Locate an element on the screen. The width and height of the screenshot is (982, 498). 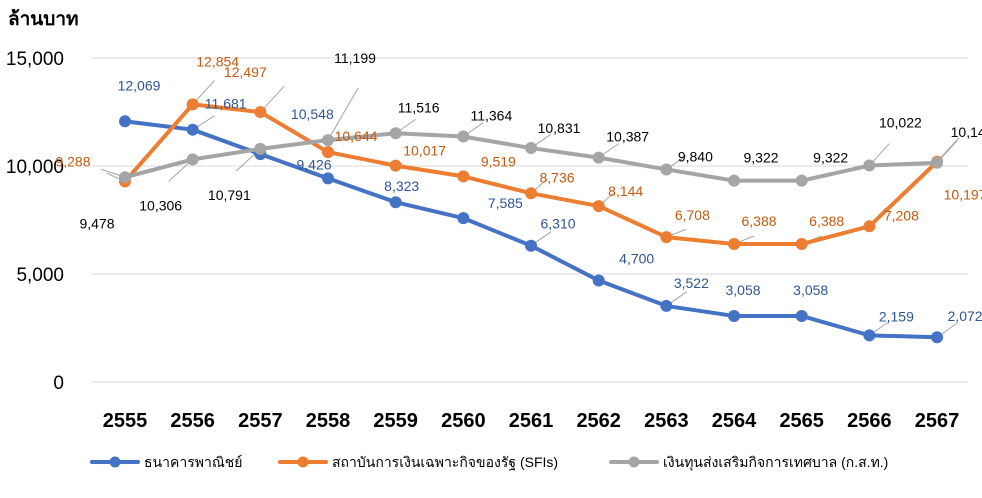
data-label: 10,791 is located at coordinates (229, 195).